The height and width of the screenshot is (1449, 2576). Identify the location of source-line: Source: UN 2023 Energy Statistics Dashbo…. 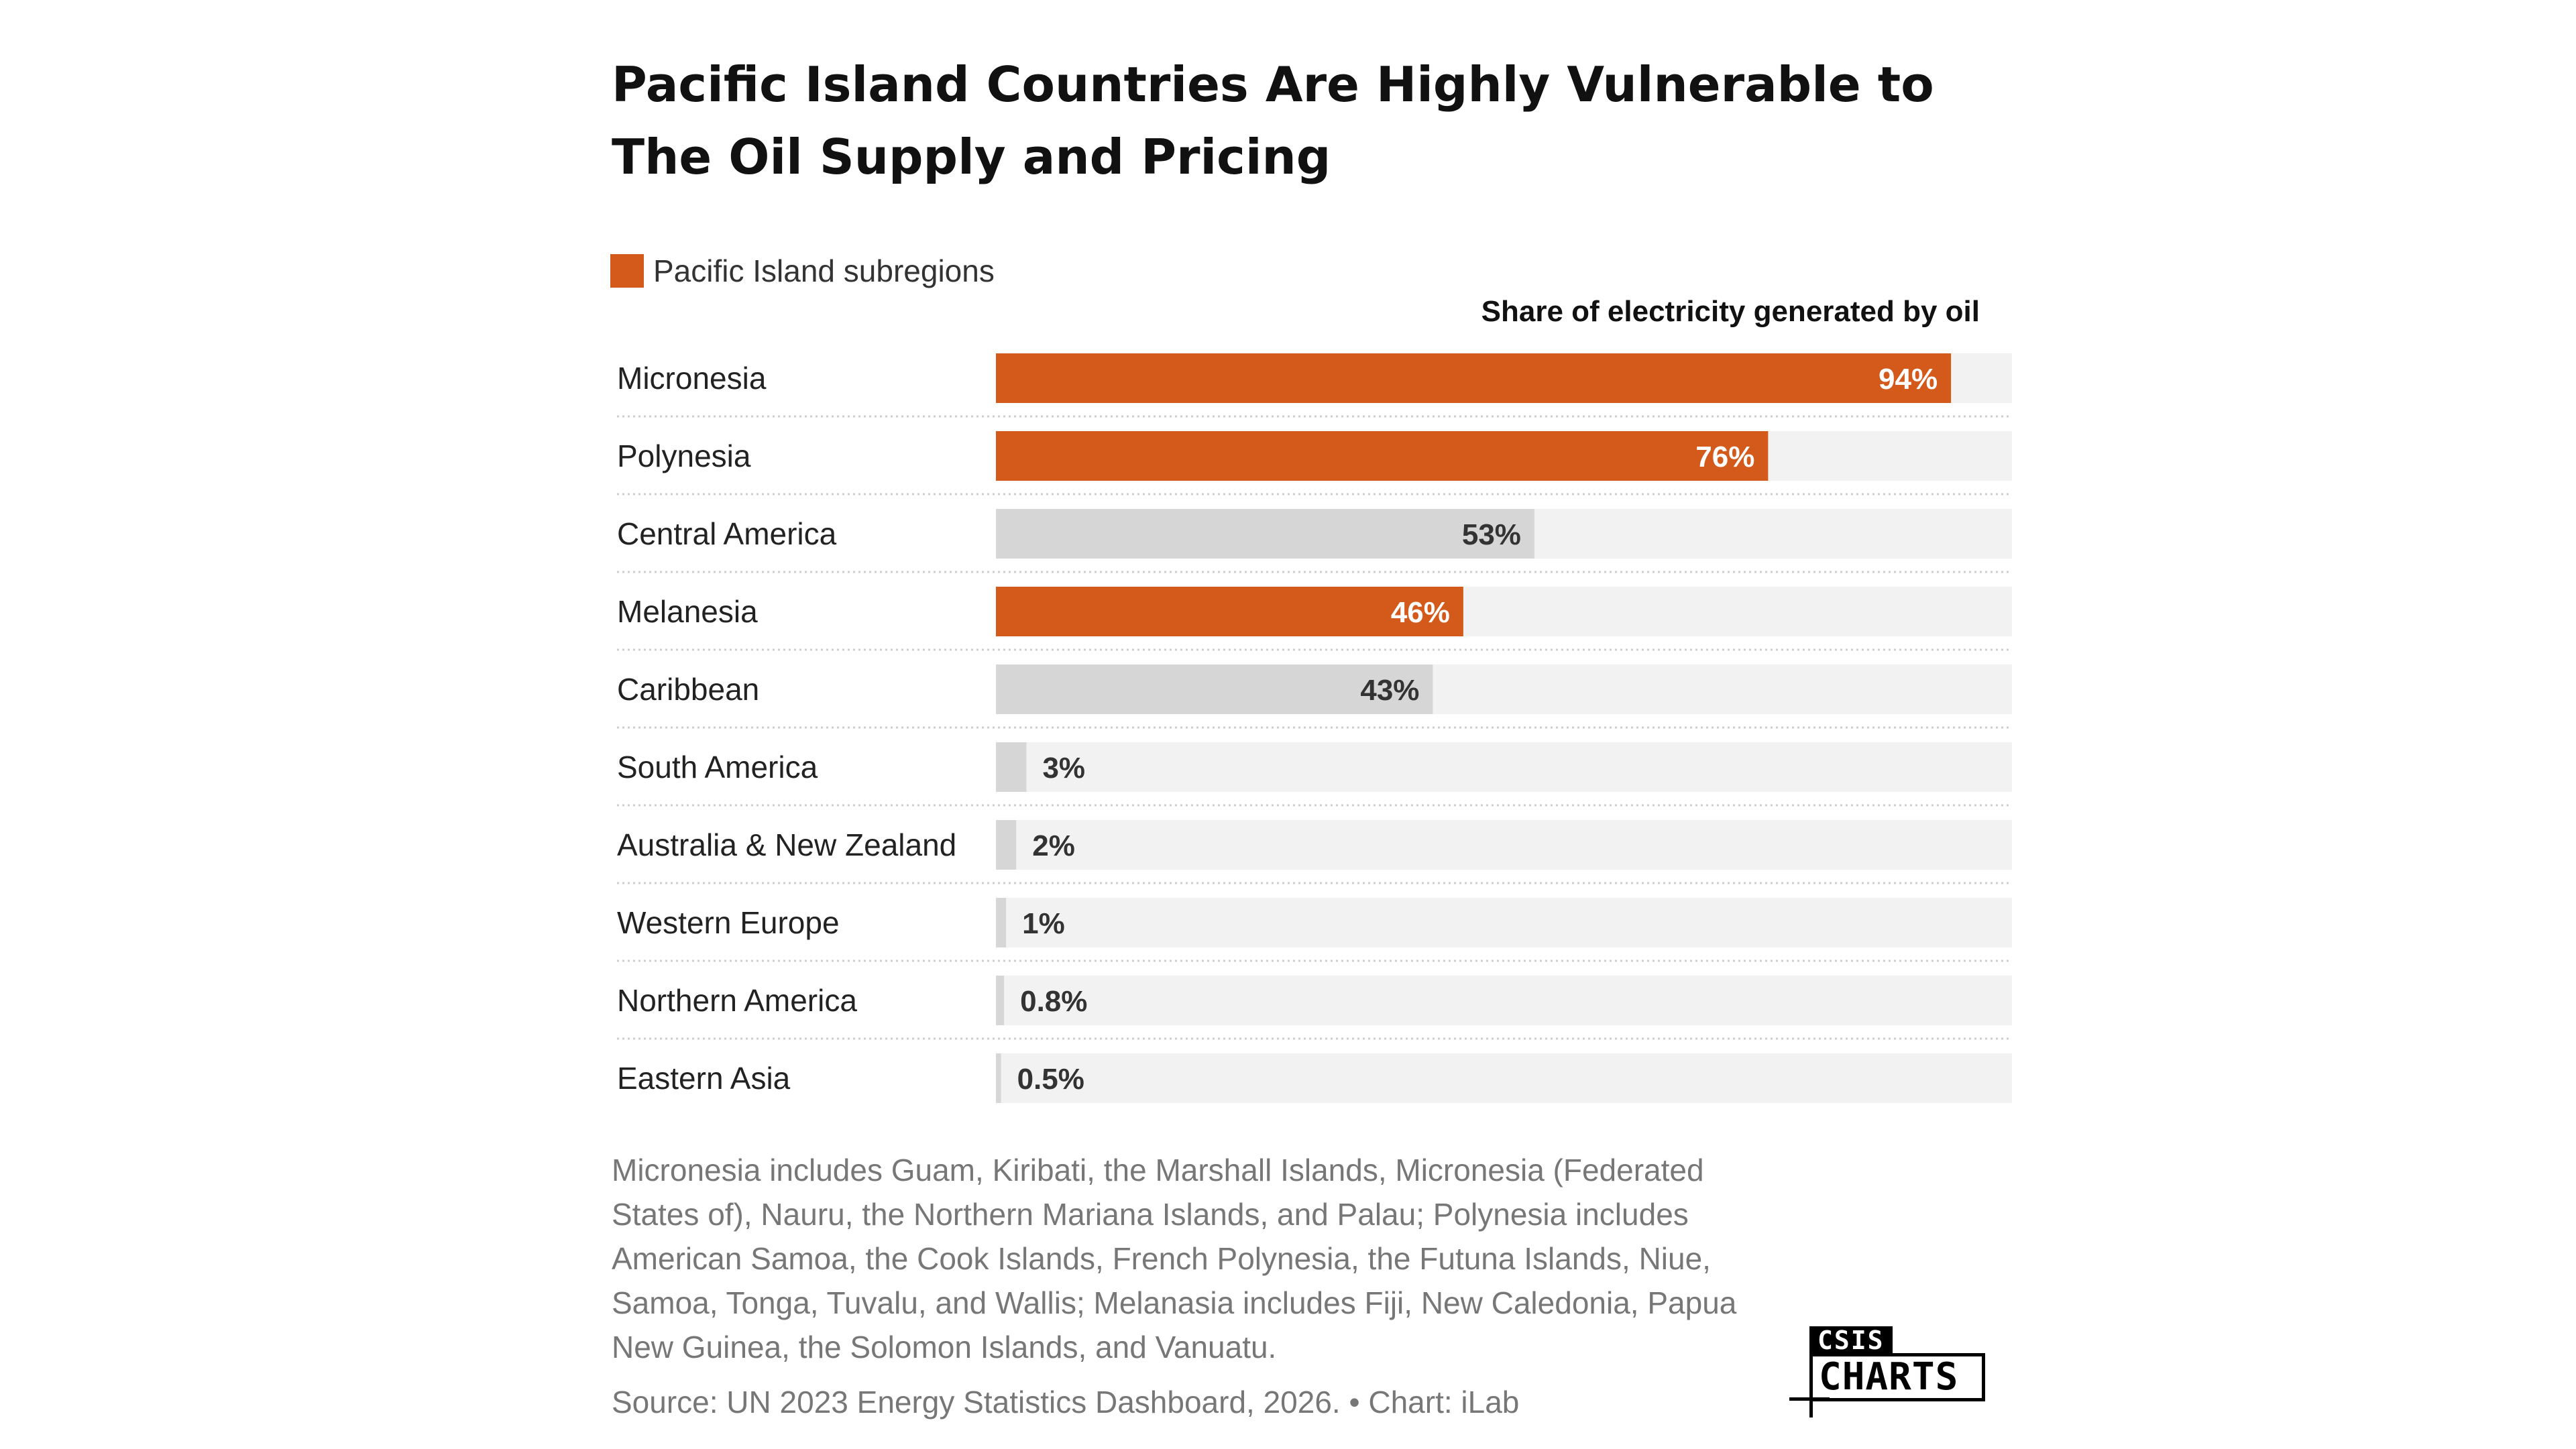
(1066, 1402).